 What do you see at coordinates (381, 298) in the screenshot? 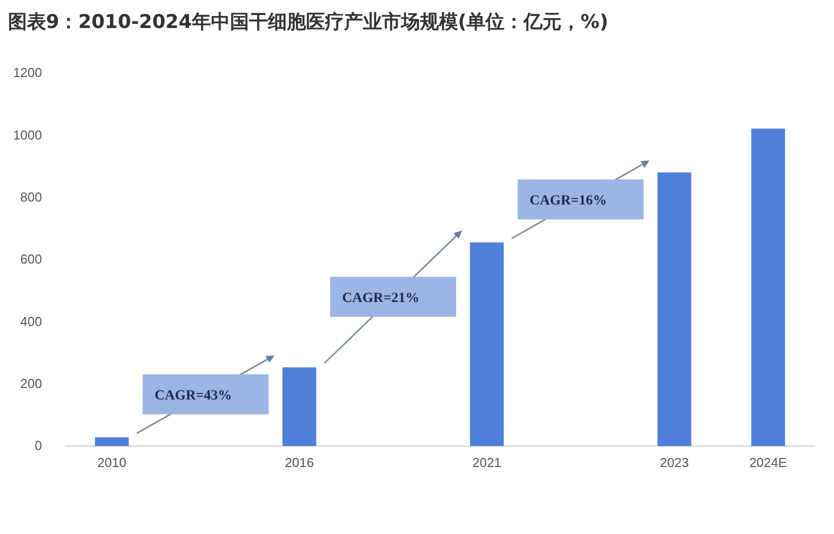
I see `annotation: CAGR=21%` at bounding box center [381, 298].